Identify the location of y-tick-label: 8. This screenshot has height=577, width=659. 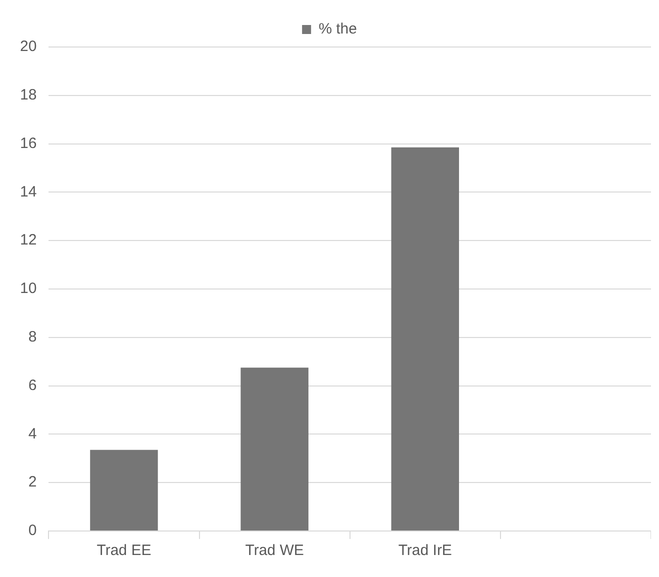
(32, 337).